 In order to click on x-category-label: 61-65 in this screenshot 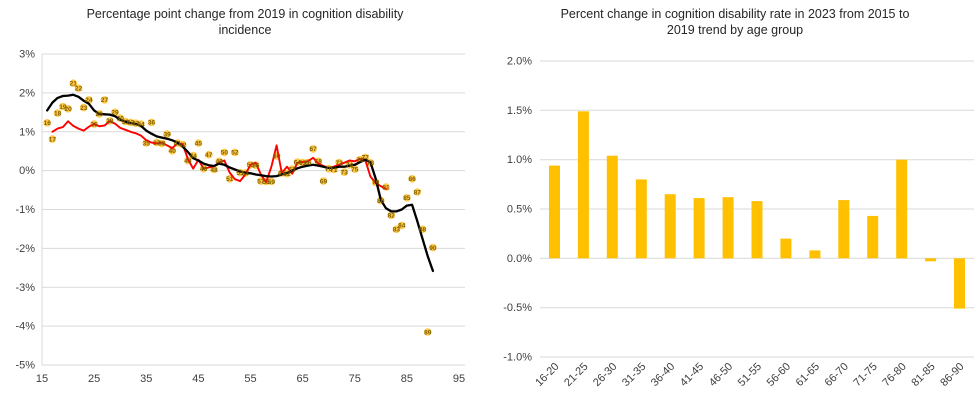, I will do `click(808, 375)`.